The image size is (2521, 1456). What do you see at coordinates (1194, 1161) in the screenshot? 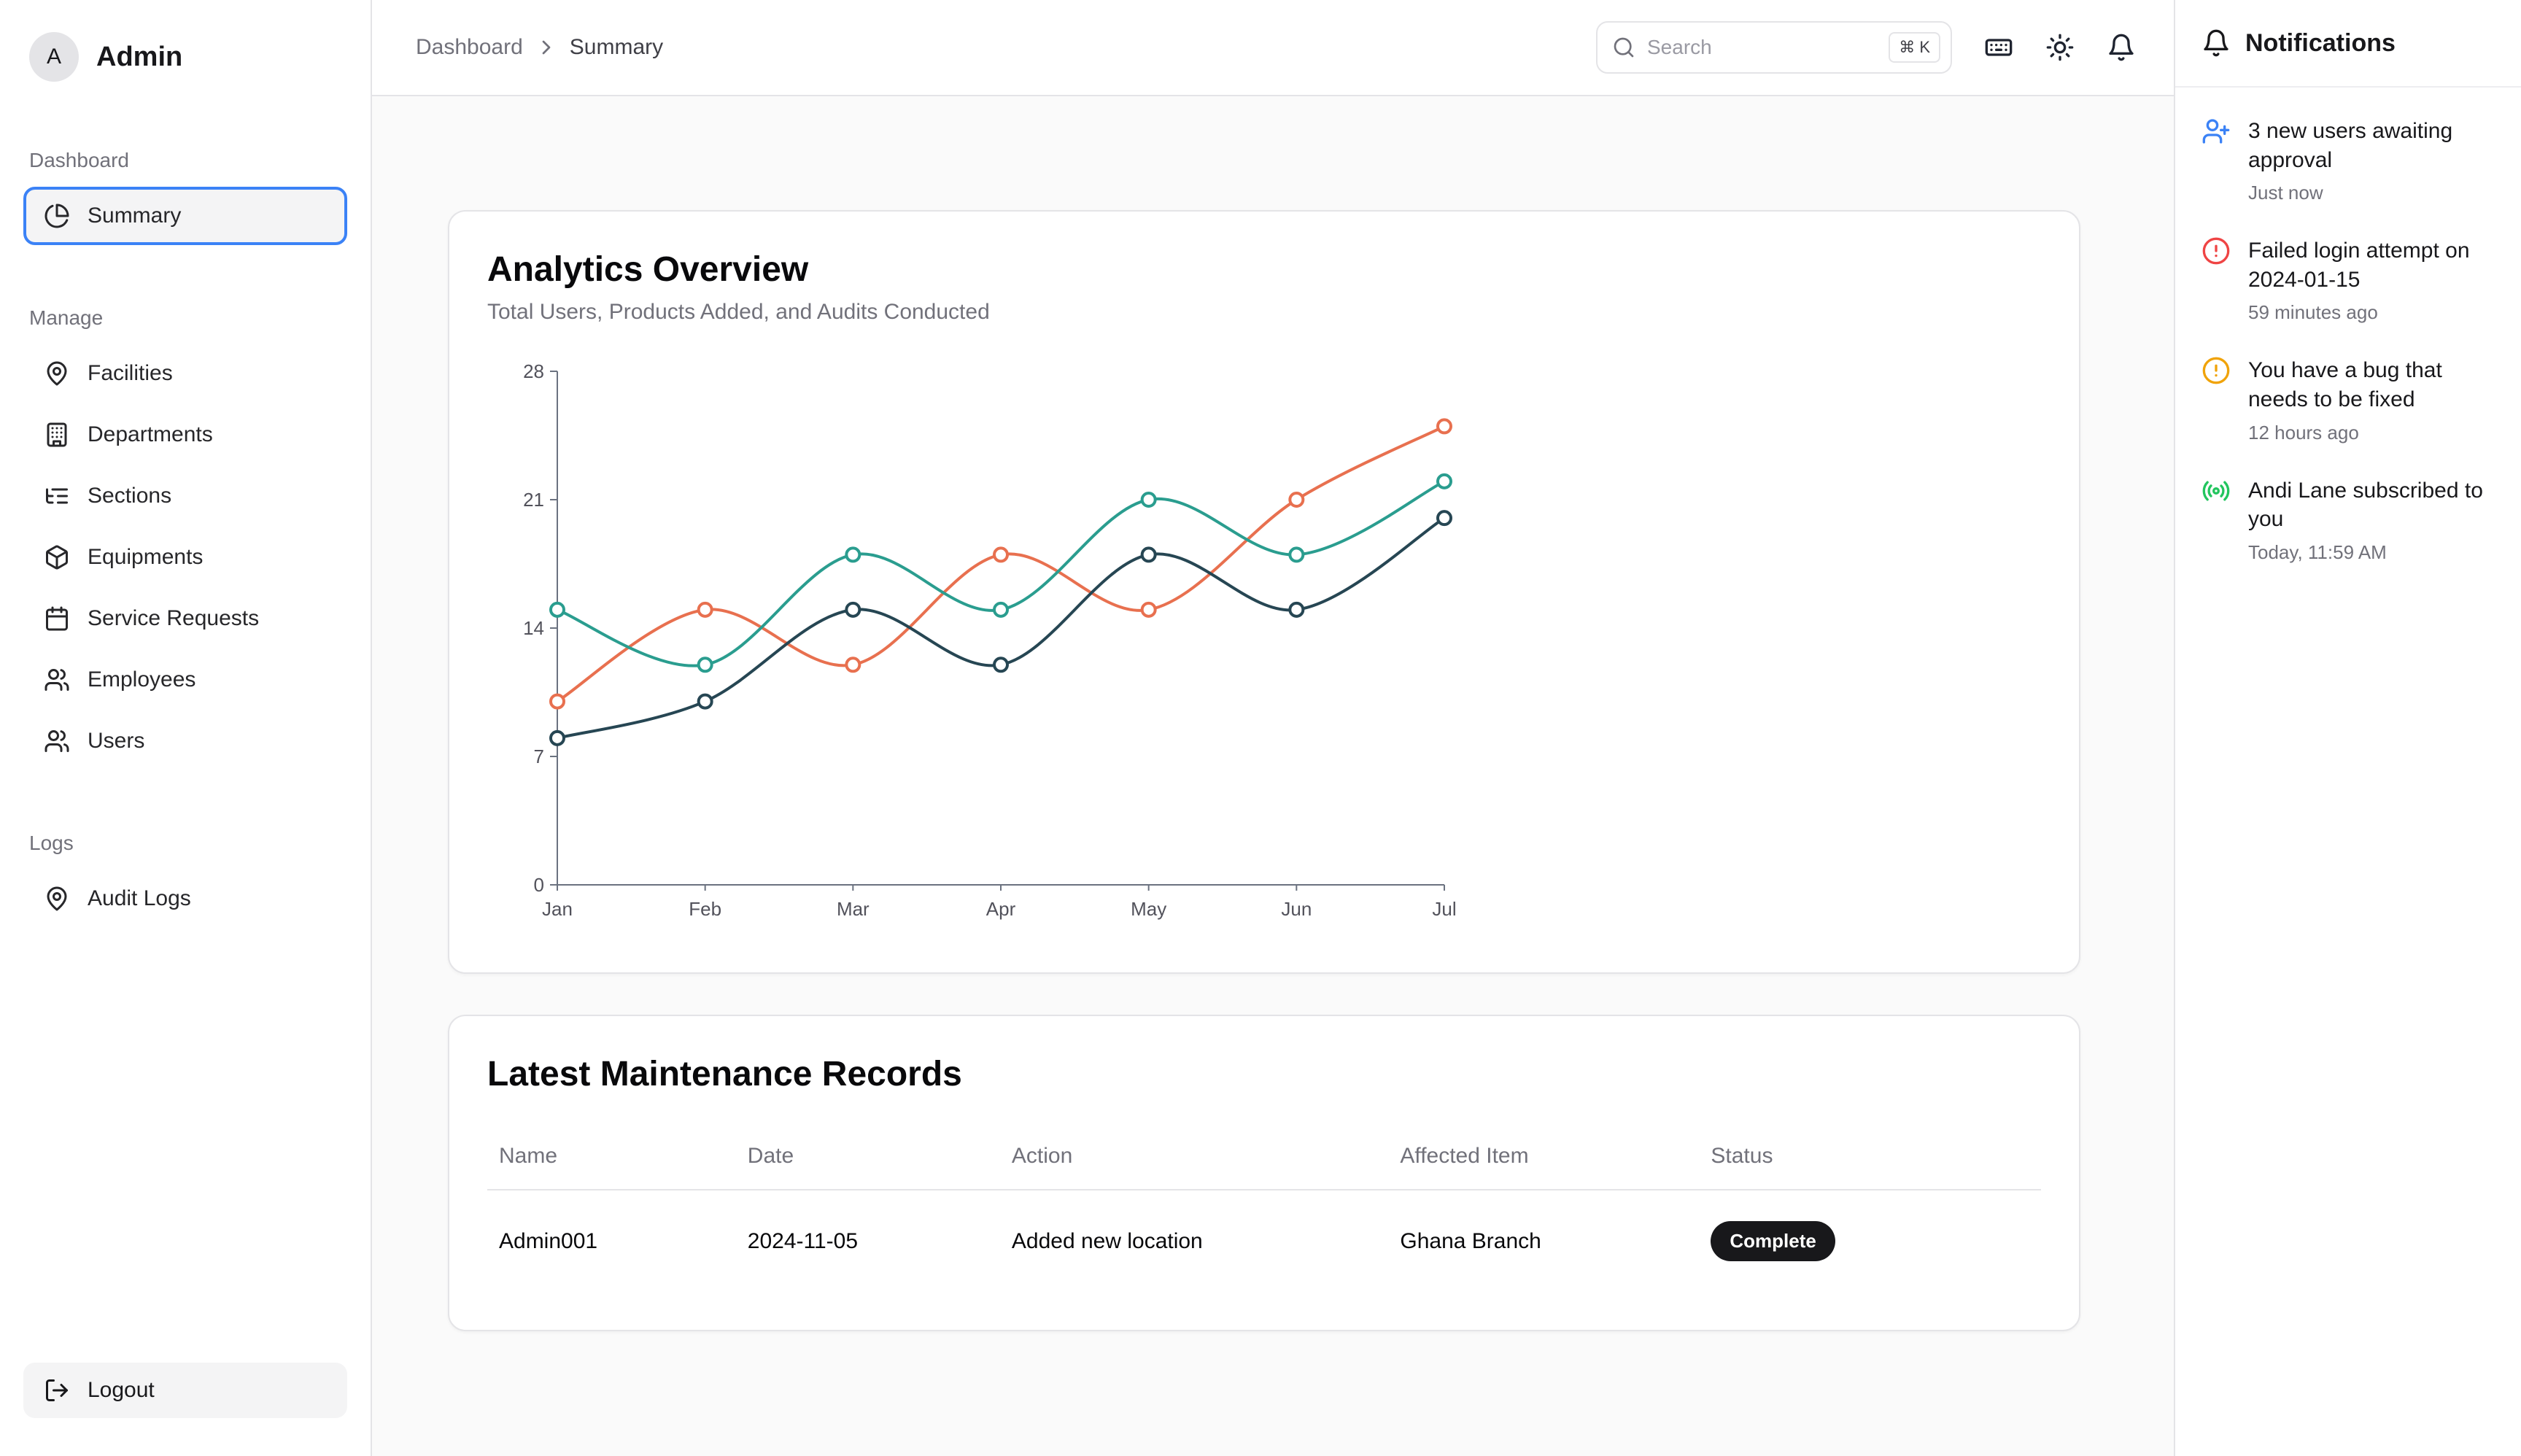
I see `column-header: Action` at bounding box center [1194, 1161].